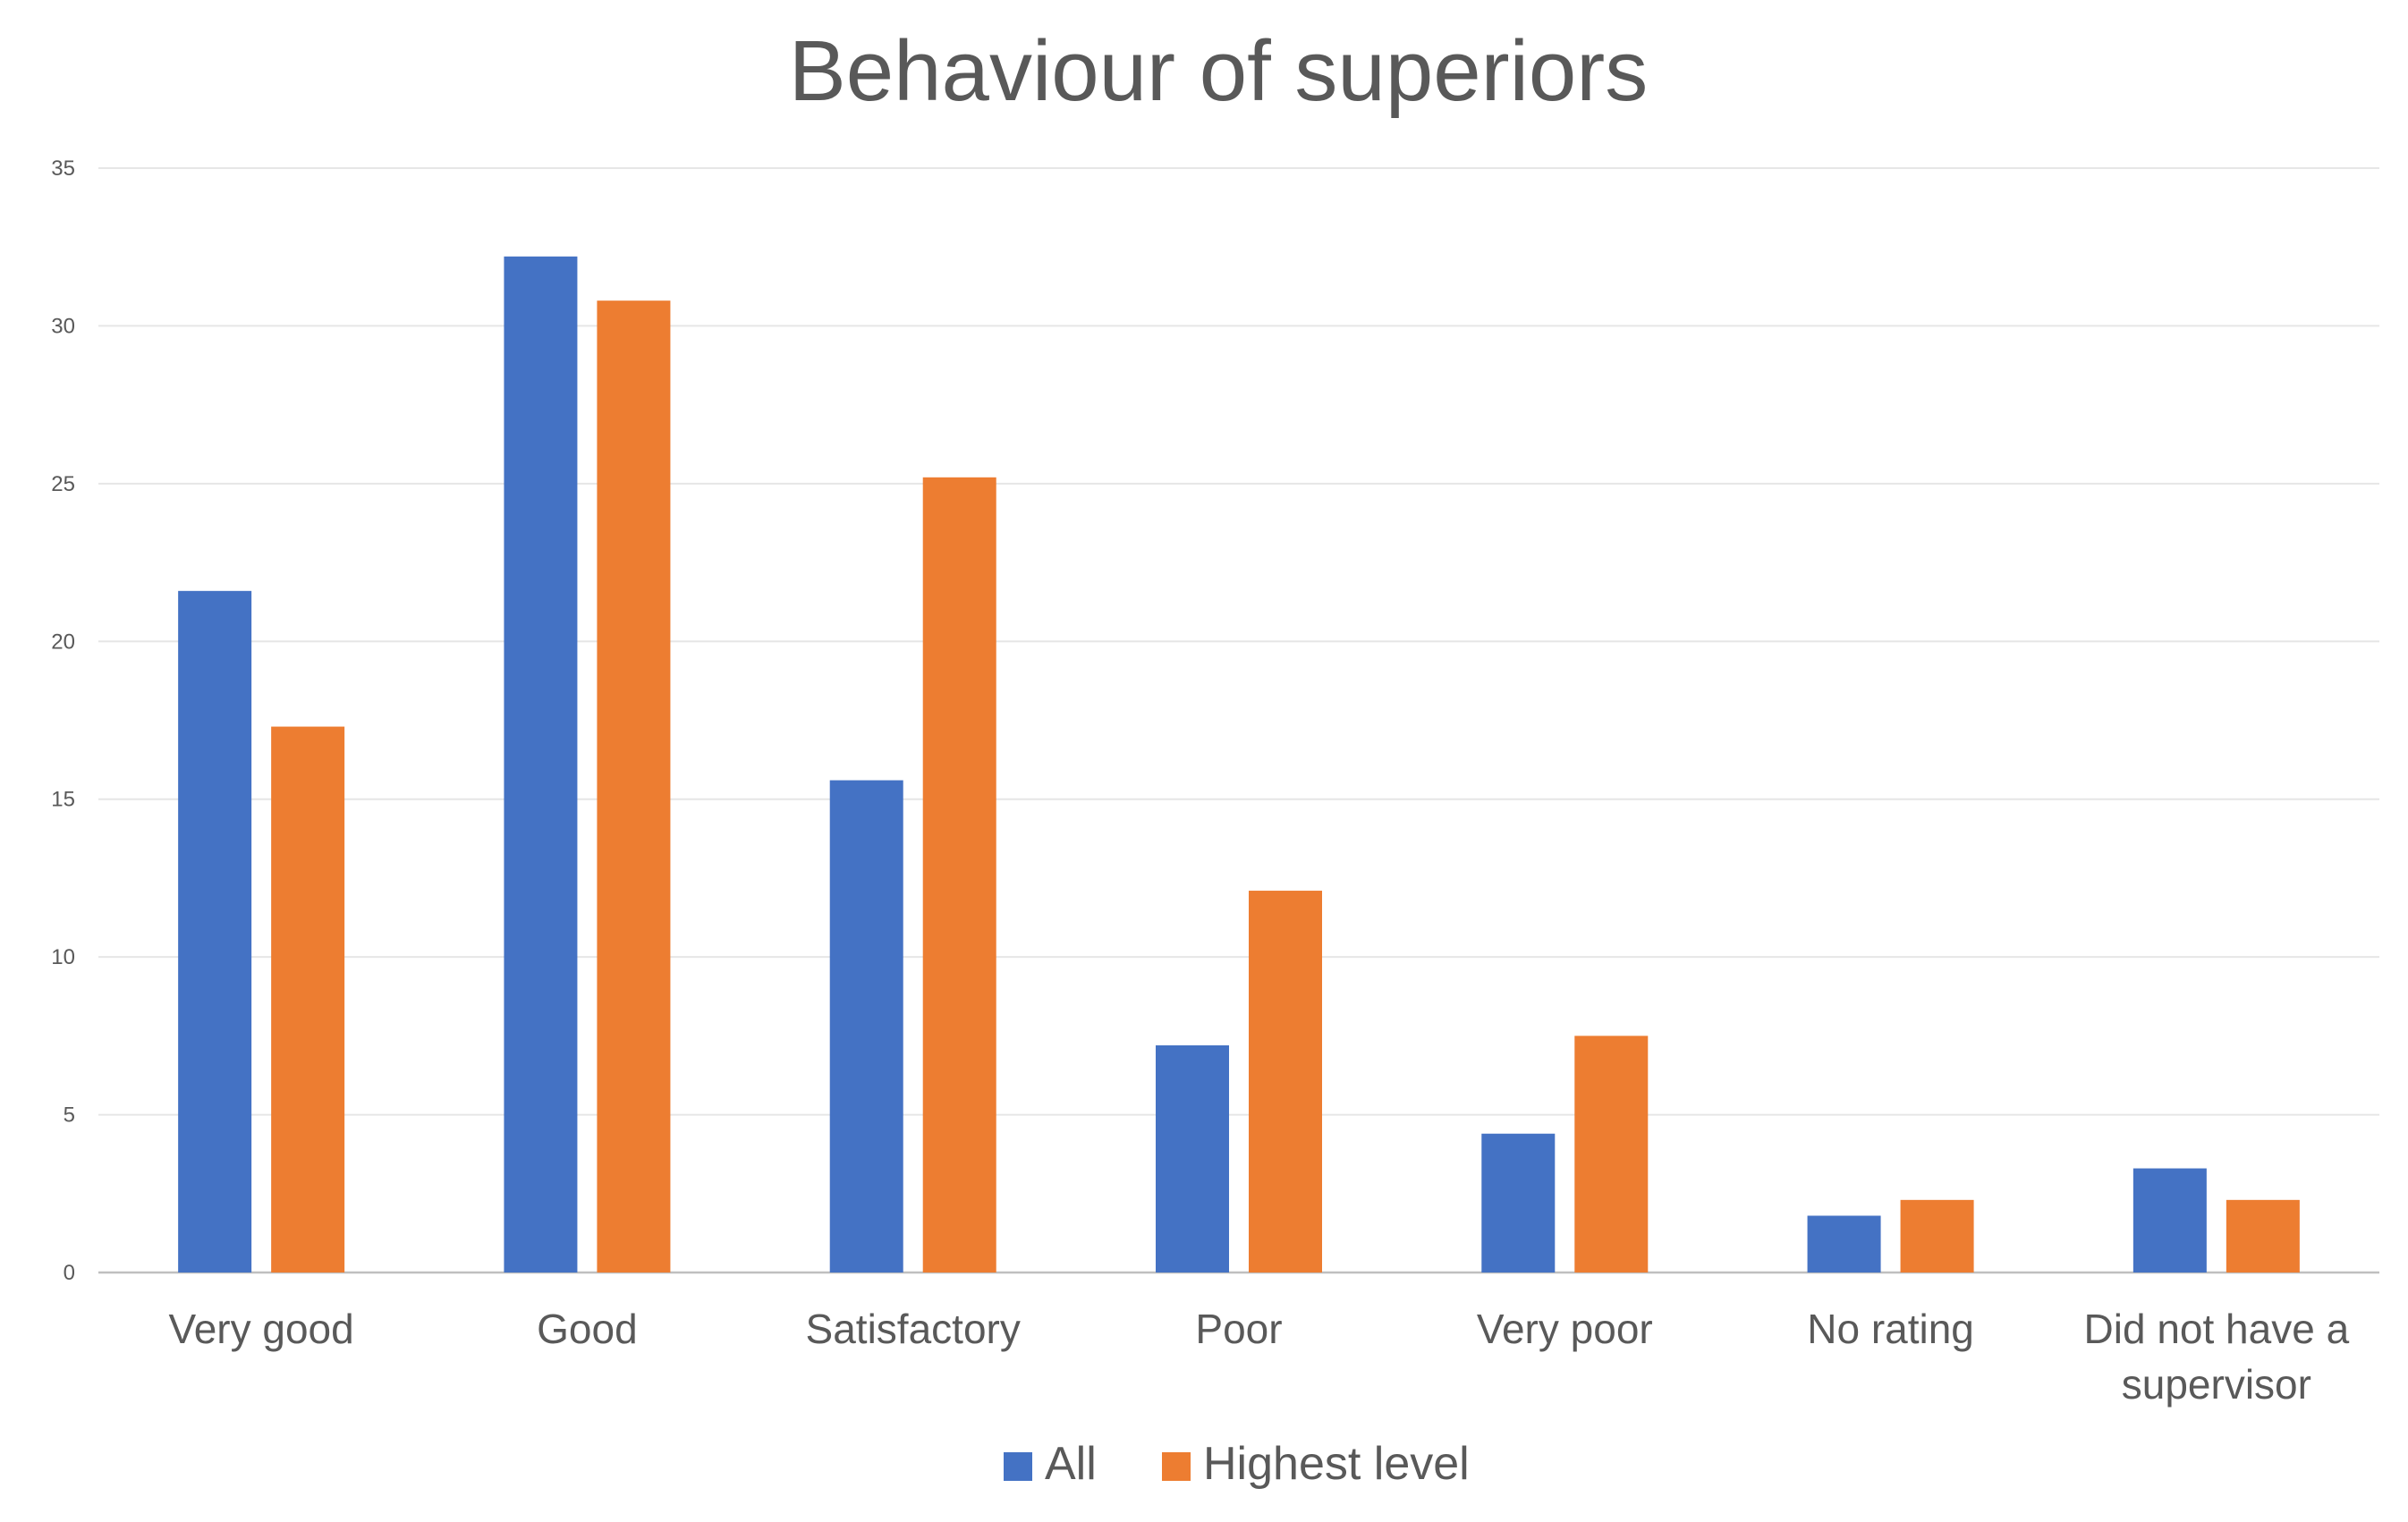  I want to click on category-label-line: Very poor, so click(1565, 1329).